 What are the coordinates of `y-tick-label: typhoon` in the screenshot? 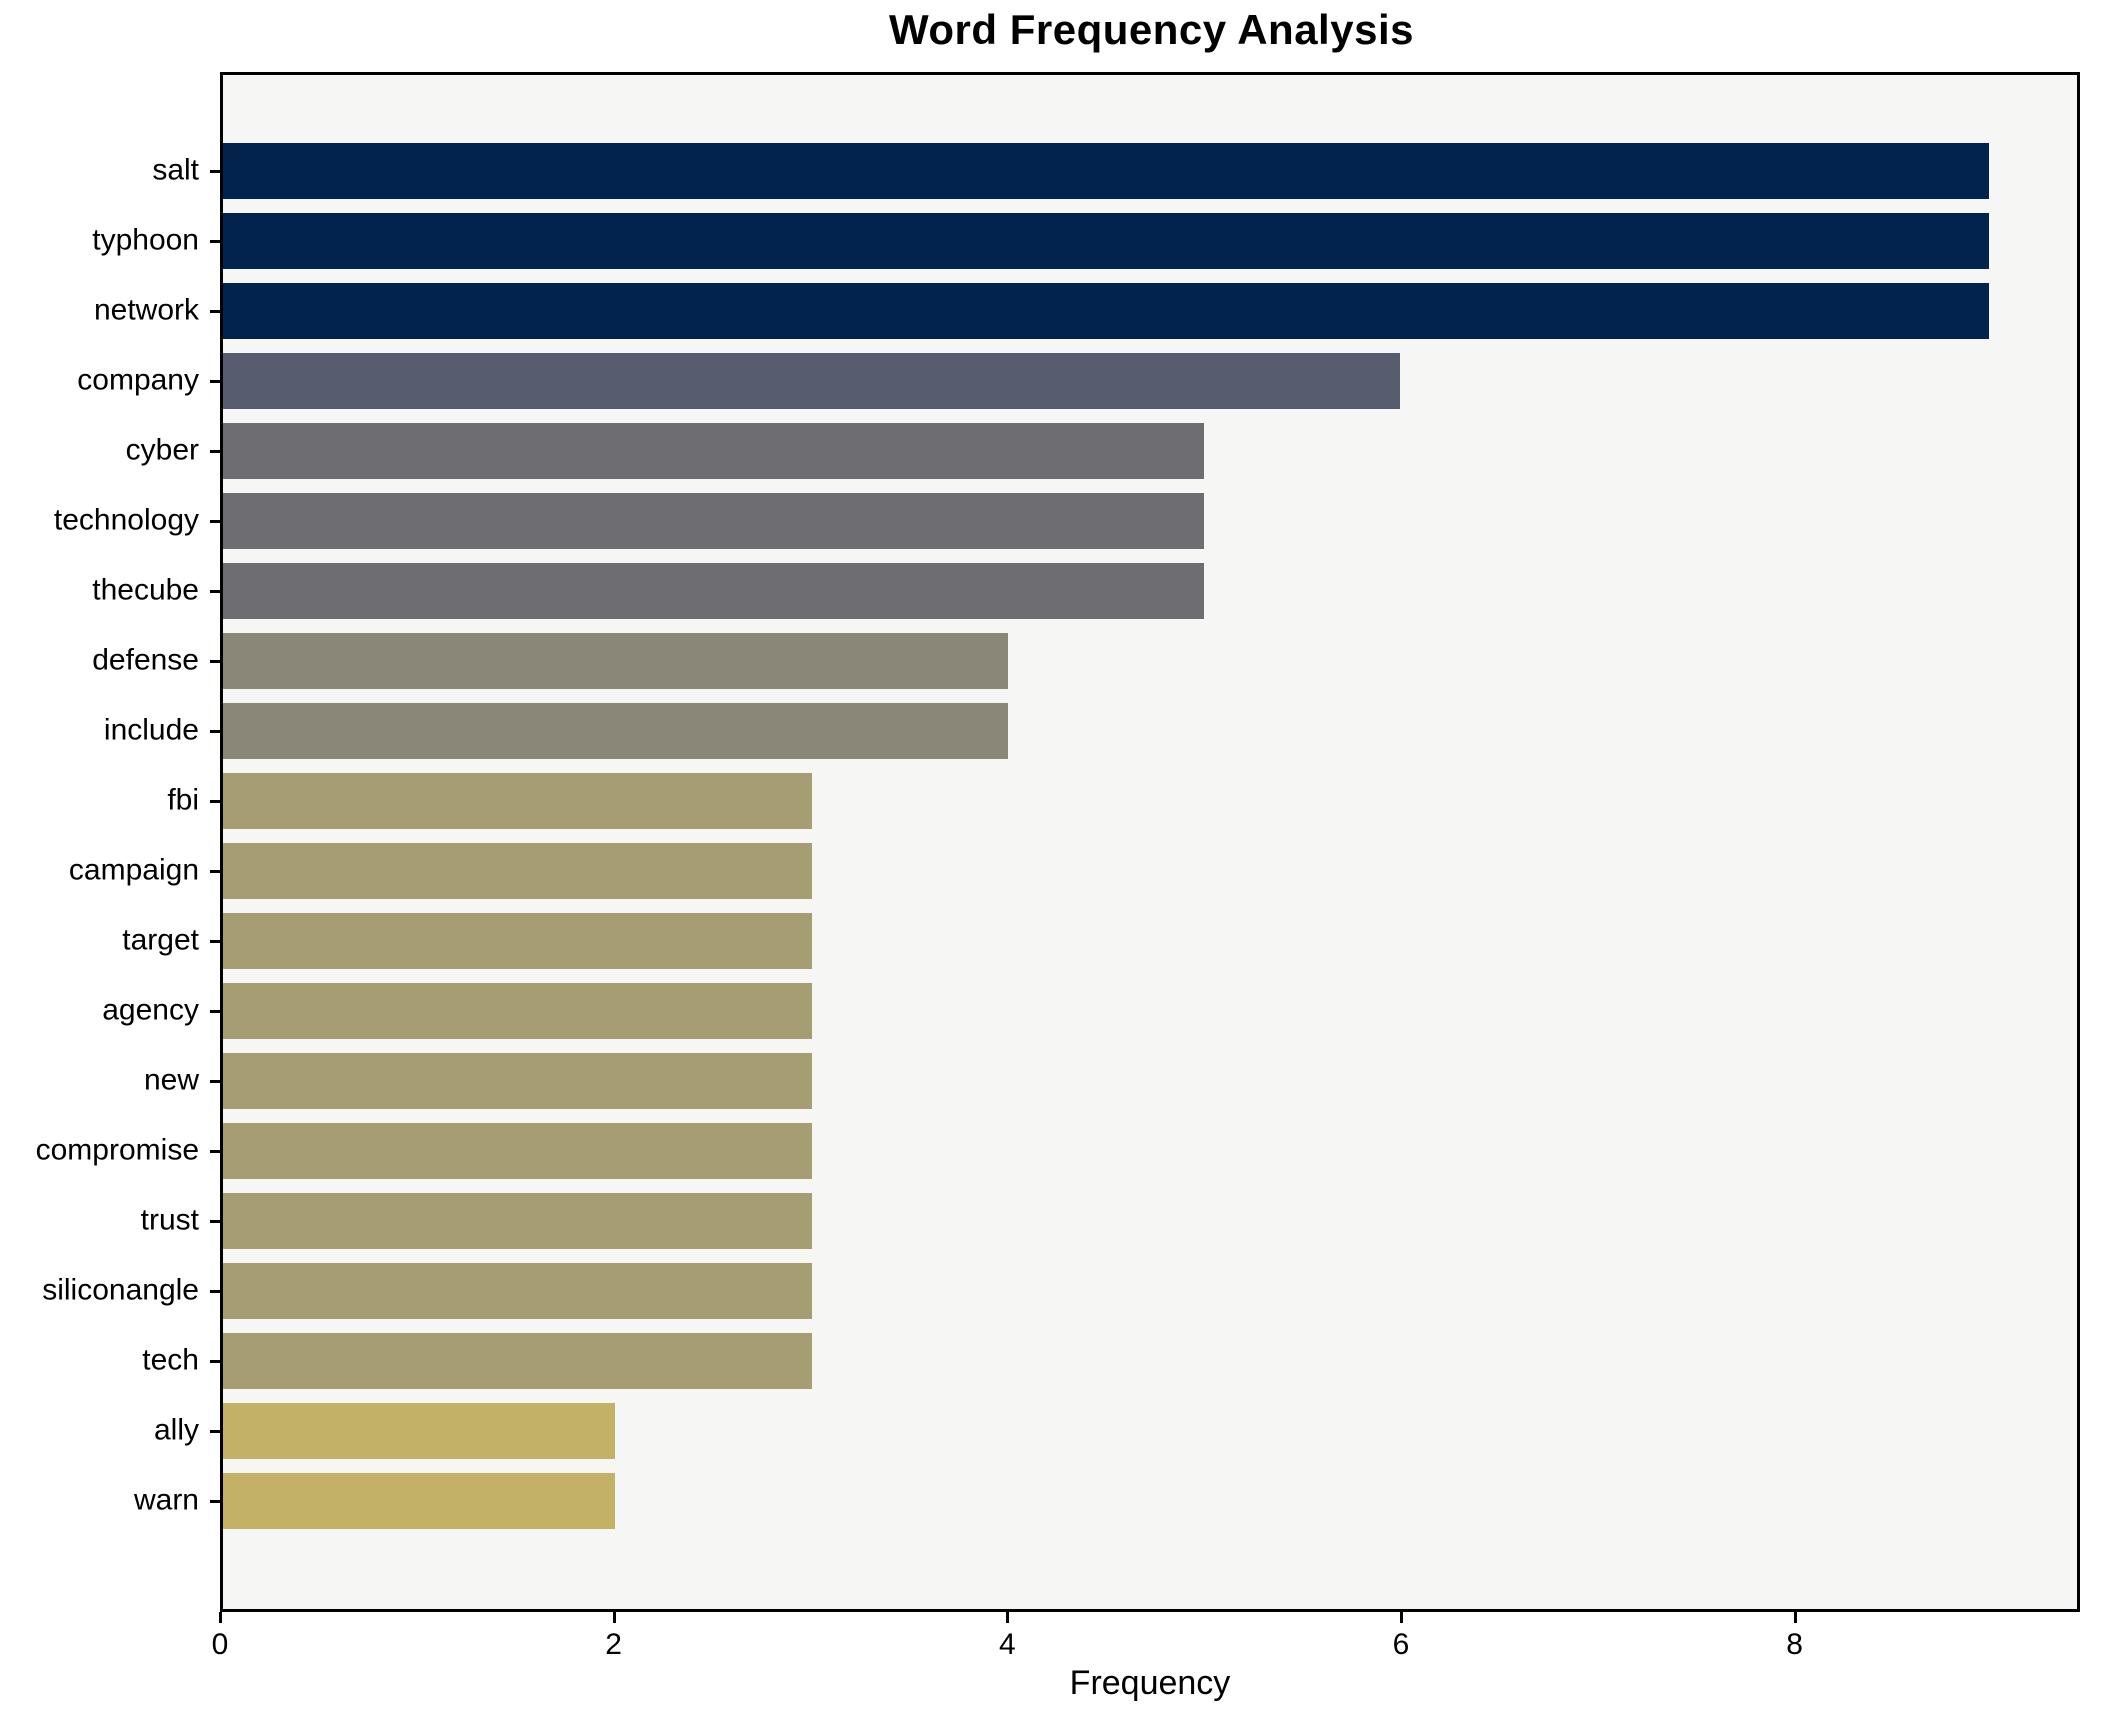 It's located at (145, 240).